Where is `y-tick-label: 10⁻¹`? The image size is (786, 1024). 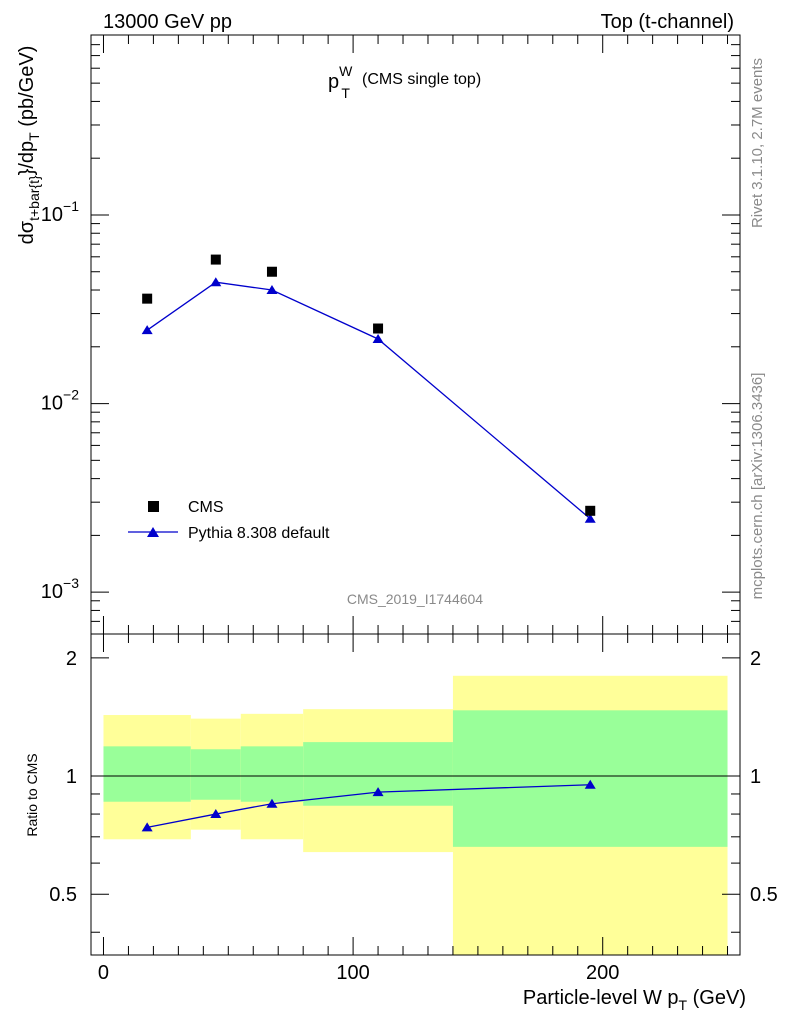 y-tick-label: 10⁻¹ is located at coordinates (60, 212).